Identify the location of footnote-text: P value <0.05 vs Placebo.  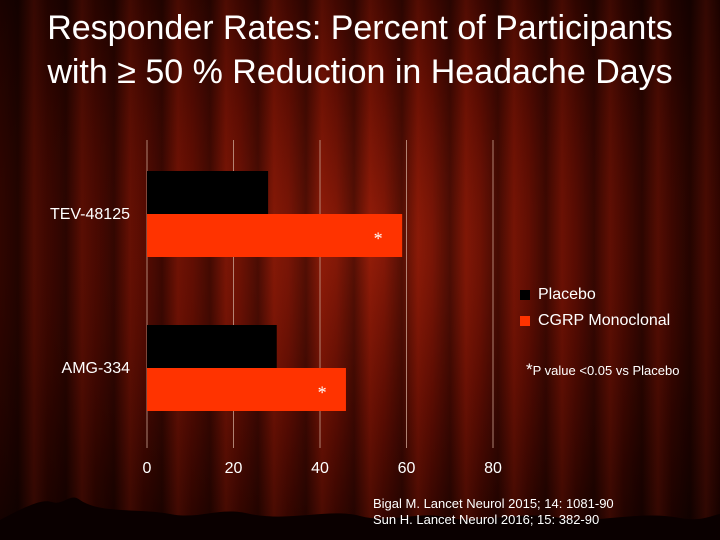
(606, 370).